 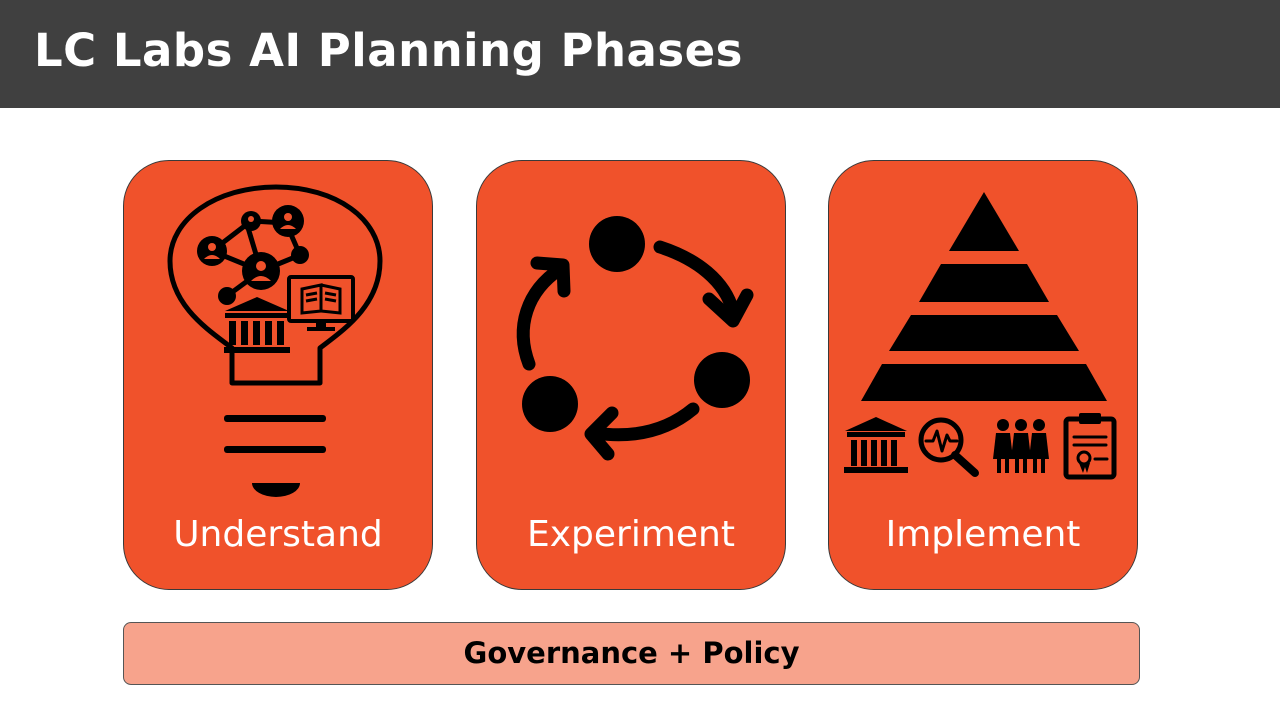 What do you see at coordinates (948, 447) in the screenshot?
I see `analytics-magnifier-icon` at bounding box center [948, 447].